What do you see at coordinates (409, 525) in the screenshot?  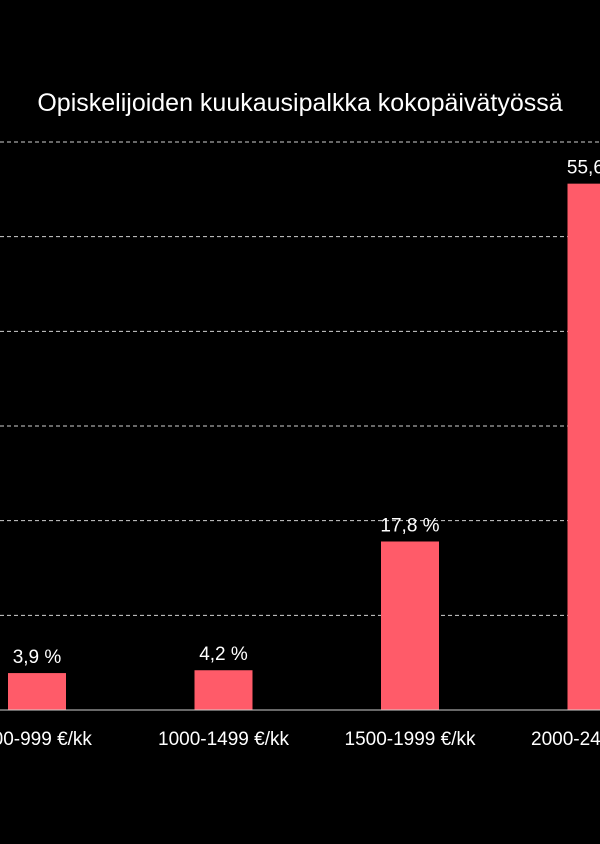 I see `data-label: 17,8 %` at bounding box center [409, 525].